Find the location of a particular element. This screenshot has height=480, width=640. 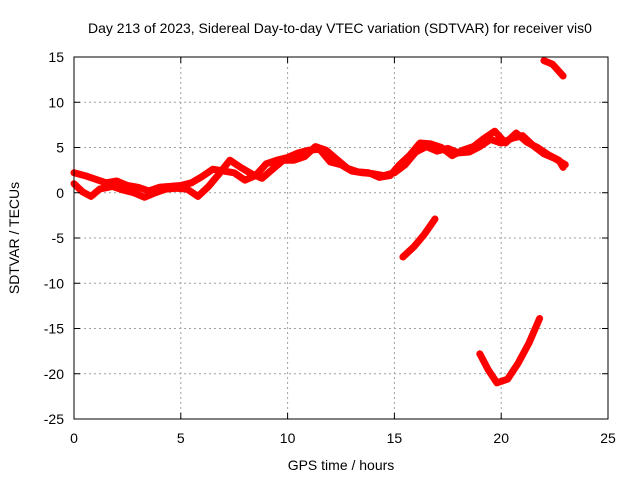

x-tick-label: 15 is located at coordinates (395, 438).